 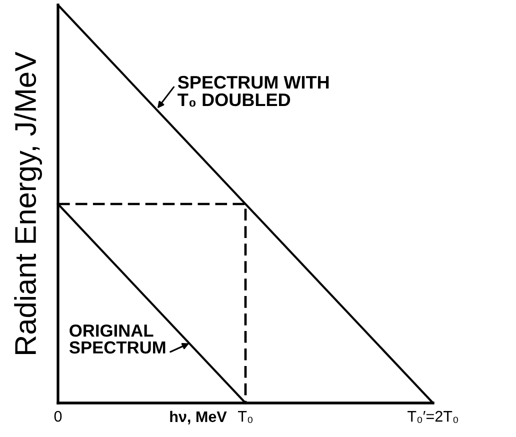 What do you see at coordinates (117, 339) in the screenshot?
I see `annotation: ORIGINAL SPECTRUM` at bounding box center [117, 339].